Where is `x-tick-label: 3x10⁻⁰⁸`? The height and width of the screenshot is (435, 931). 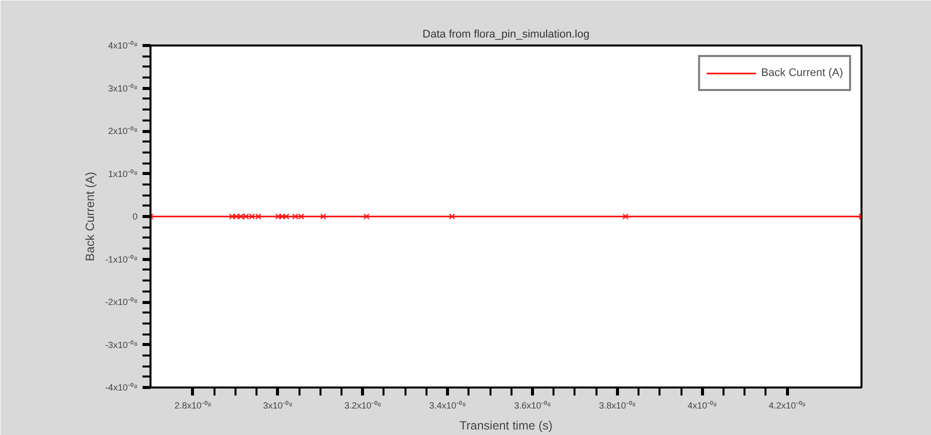 x-tick-label: 3x10⁻⁰⁸ is located at coordinates (278, 405).